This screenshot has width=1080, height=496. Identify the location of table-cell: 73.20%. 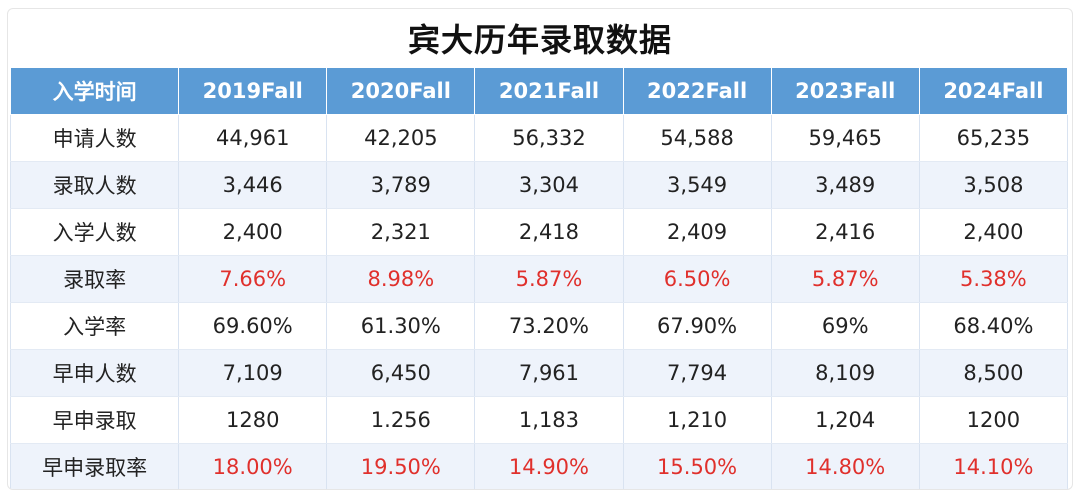
(549, 326).